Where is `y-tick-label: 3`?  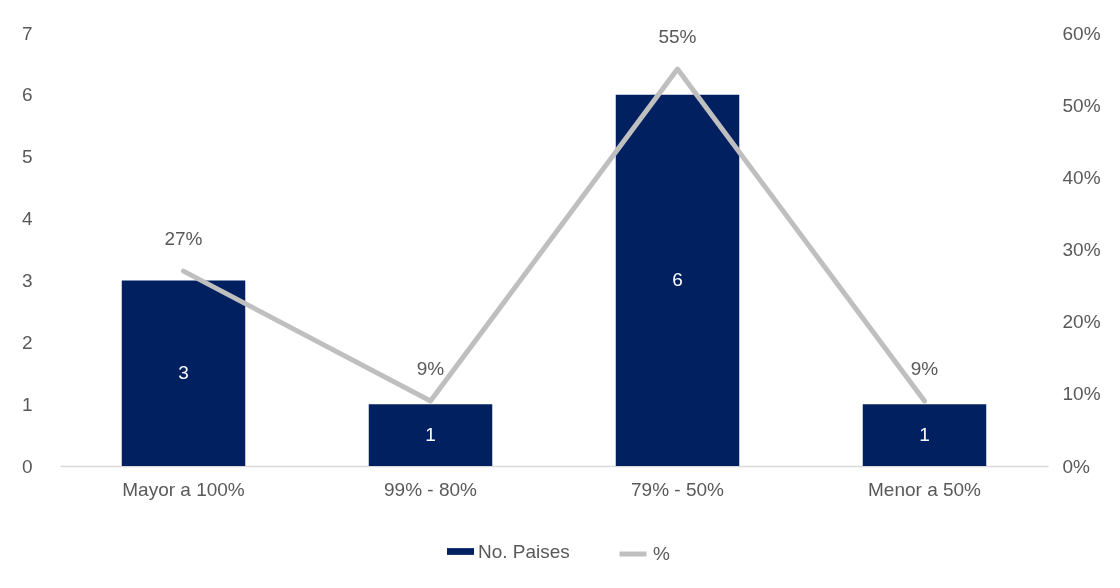 y-tick-label: 3 is located at coordinates (27, 280).